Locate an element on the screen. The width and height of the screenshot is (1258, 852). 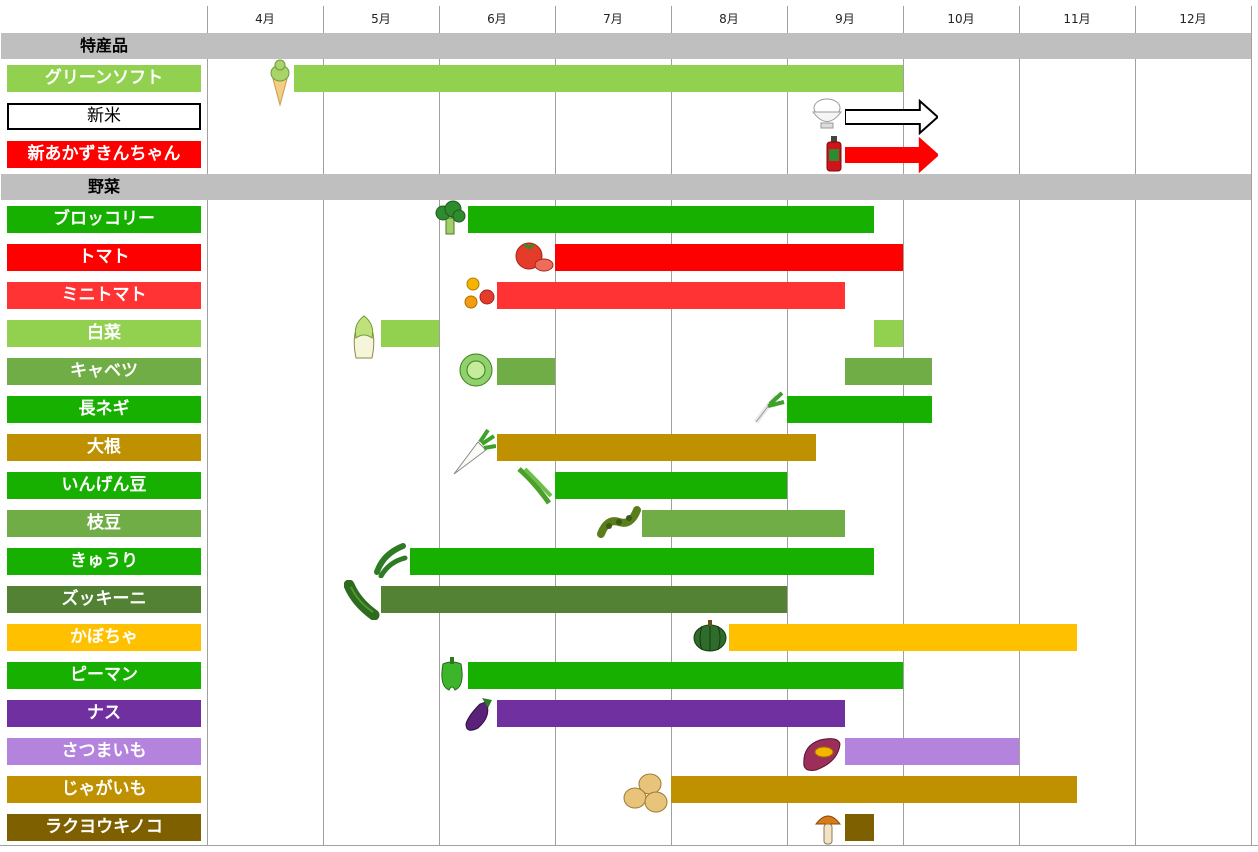
cucumber-icon is located at coordinates (391, 562).